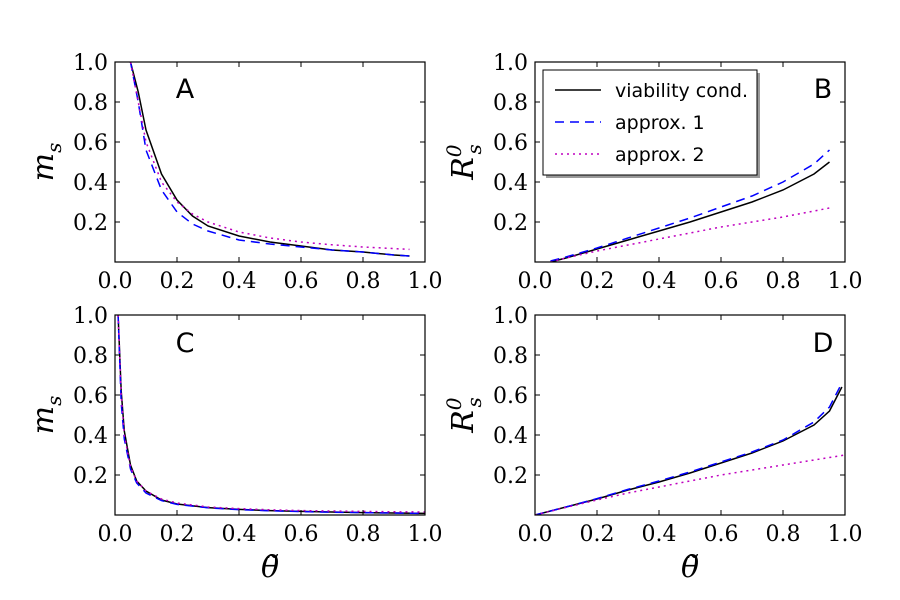 The width and height of the screenshot is (900, 600). I want to click on series-viability-cond-b, so click(690, 211).